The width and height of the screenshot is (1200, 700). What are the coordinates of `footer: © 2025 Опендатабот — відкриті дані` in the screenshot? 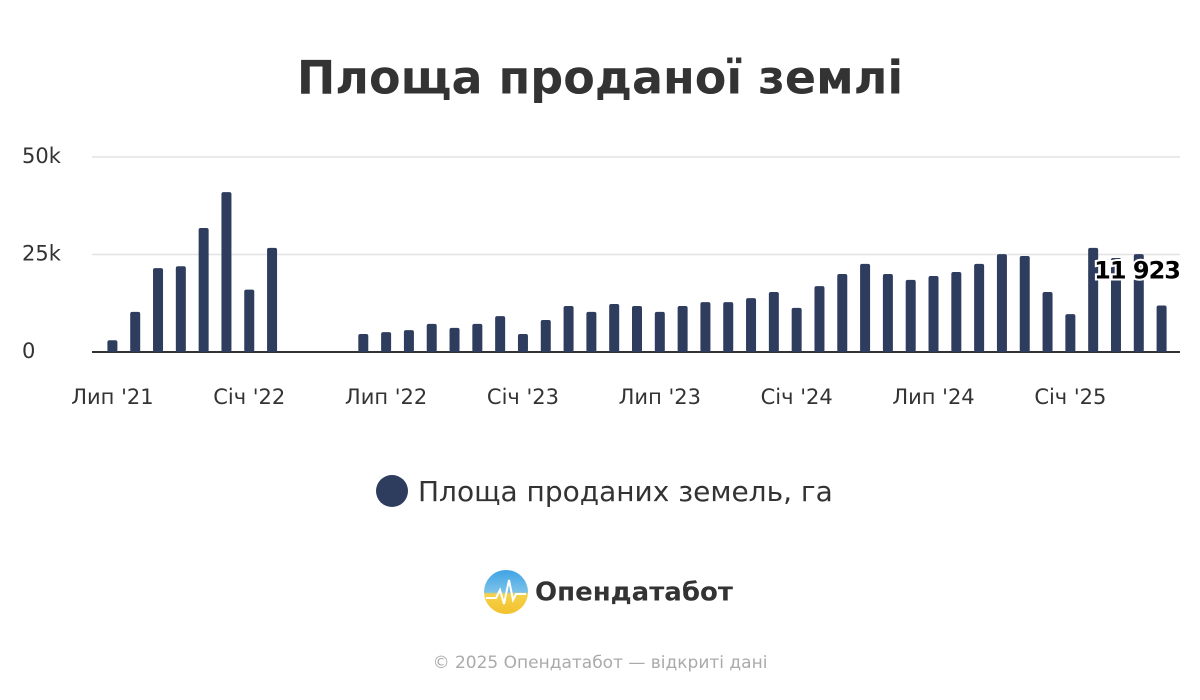 It's located at (600, 663).